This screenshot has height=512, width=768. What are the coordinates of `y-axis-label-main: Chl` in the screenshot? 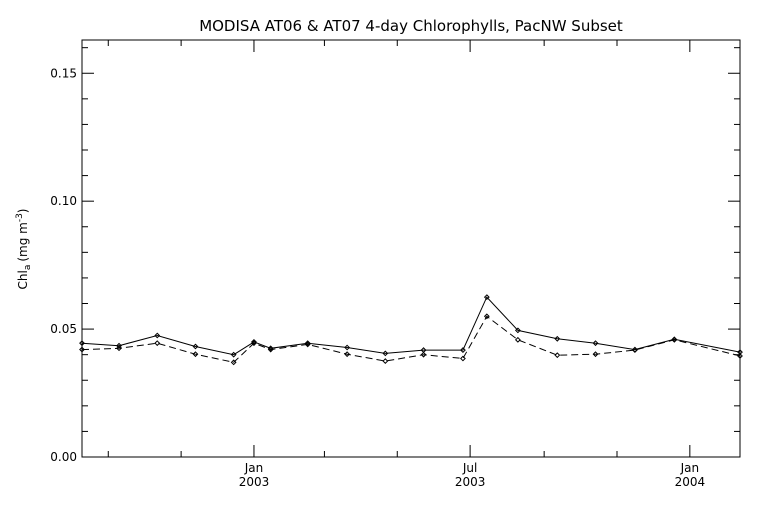 It's located at (23, 279).